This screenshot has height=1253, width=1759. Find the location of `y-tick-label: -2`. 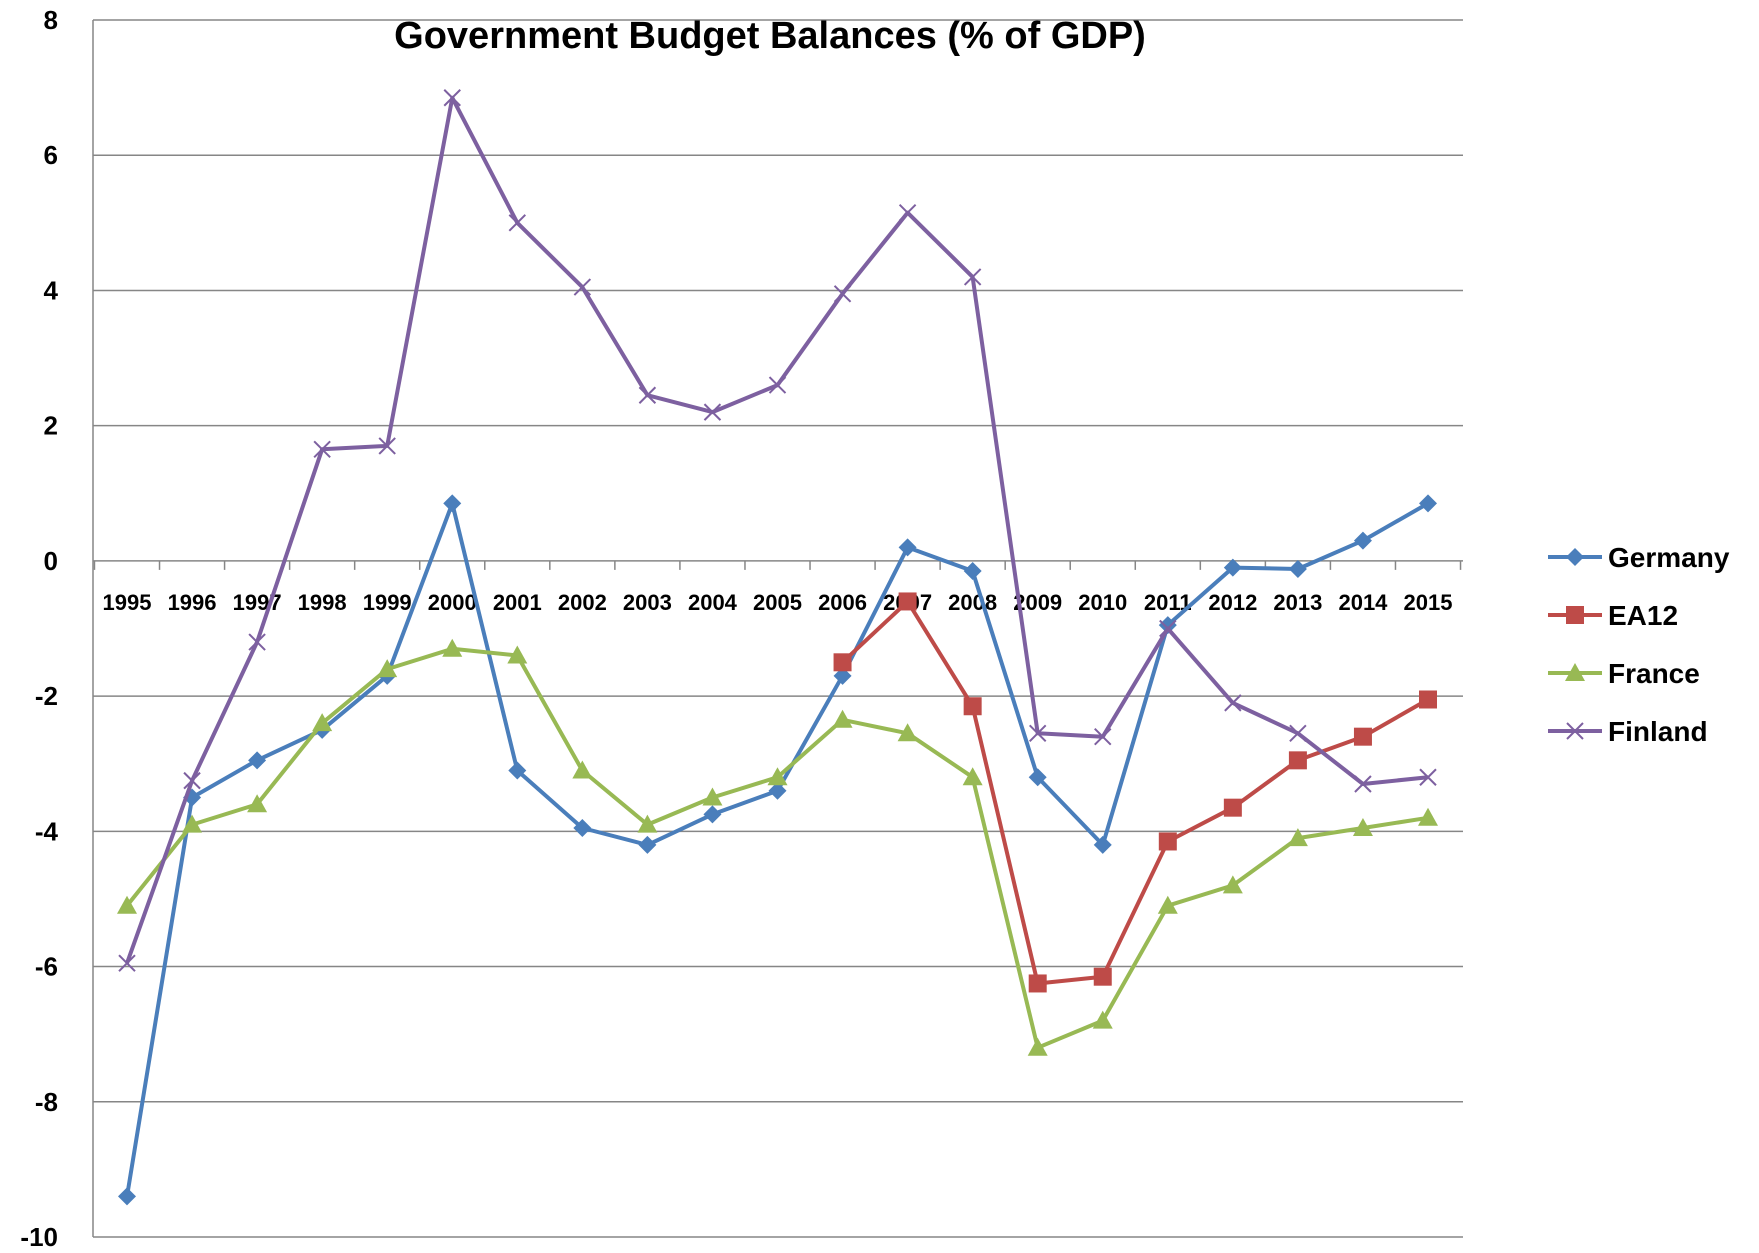

y-tick-label: -2 is located at coordinates (46, 696).